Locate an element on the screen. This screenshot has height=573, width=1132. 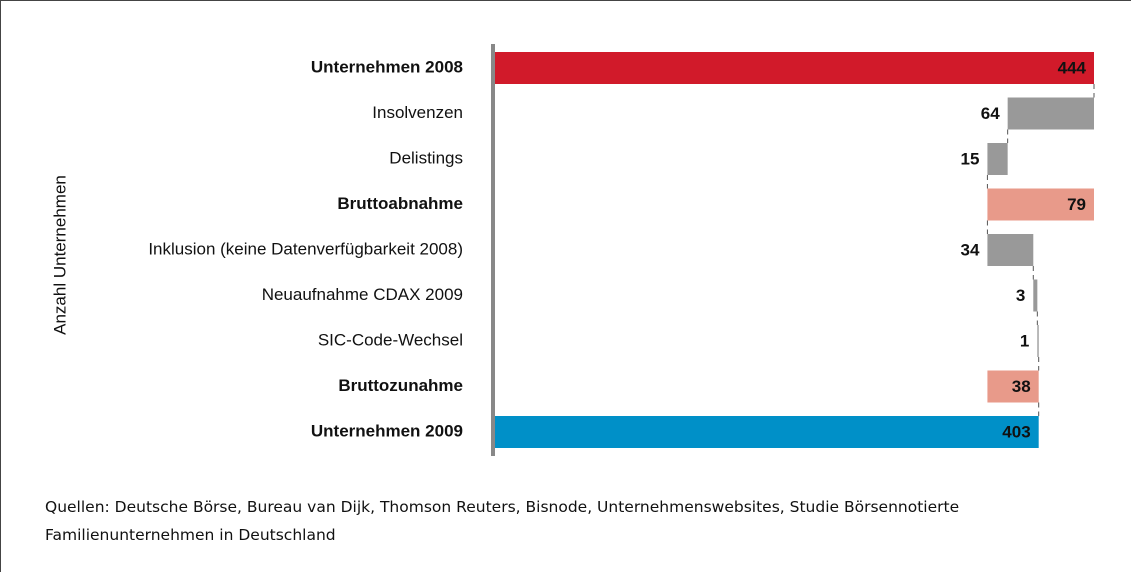
value-label: 15 is located at coordinates (969, 158).